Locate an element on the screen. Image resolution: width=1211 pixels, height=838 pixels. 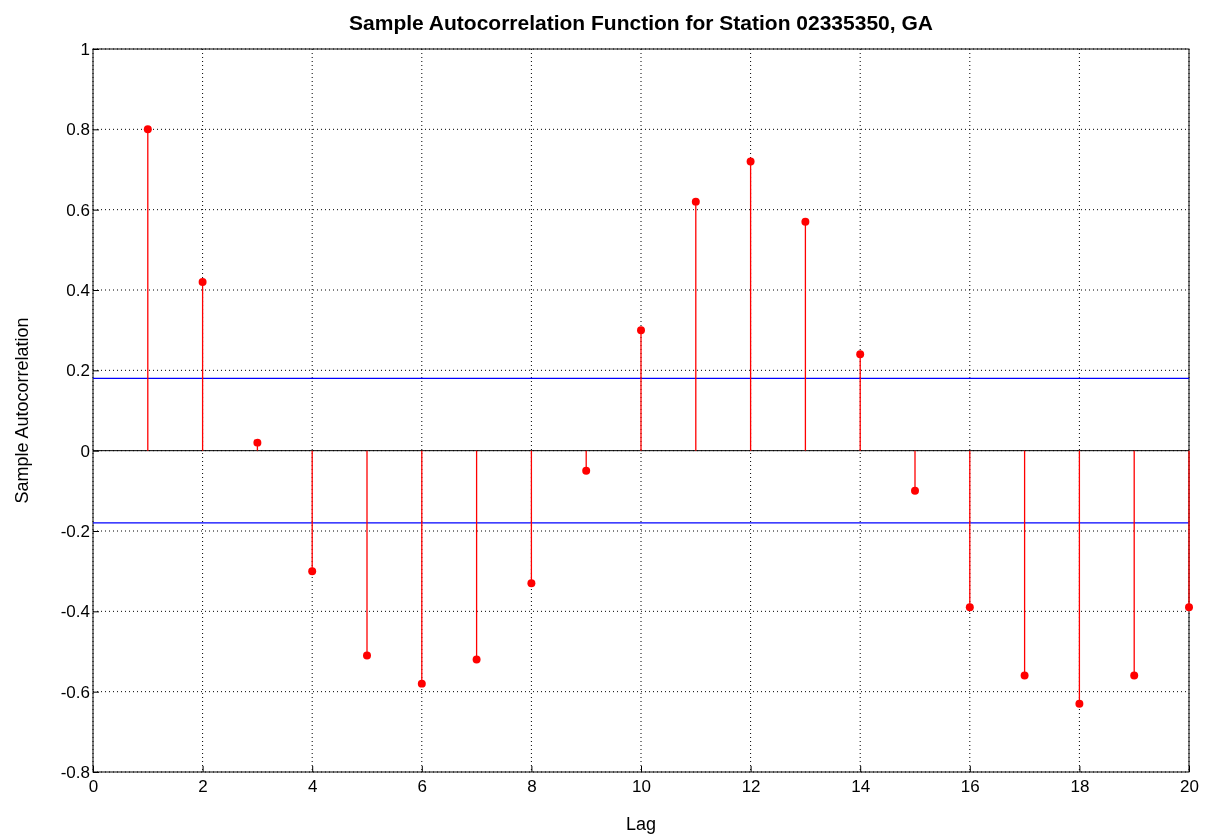
x-tick-label: 20 is located at coordinates (1189, 786).